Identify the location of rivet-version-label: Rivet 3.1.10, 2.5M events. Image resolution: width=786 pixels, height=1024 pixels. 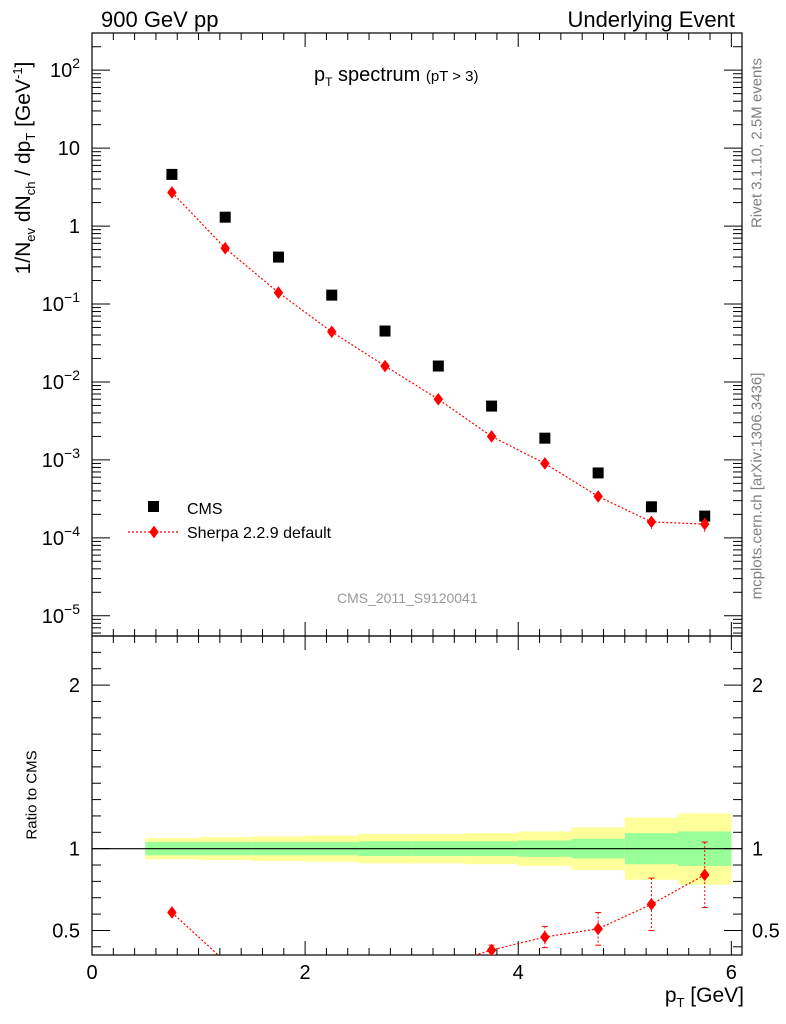
(757, 143).